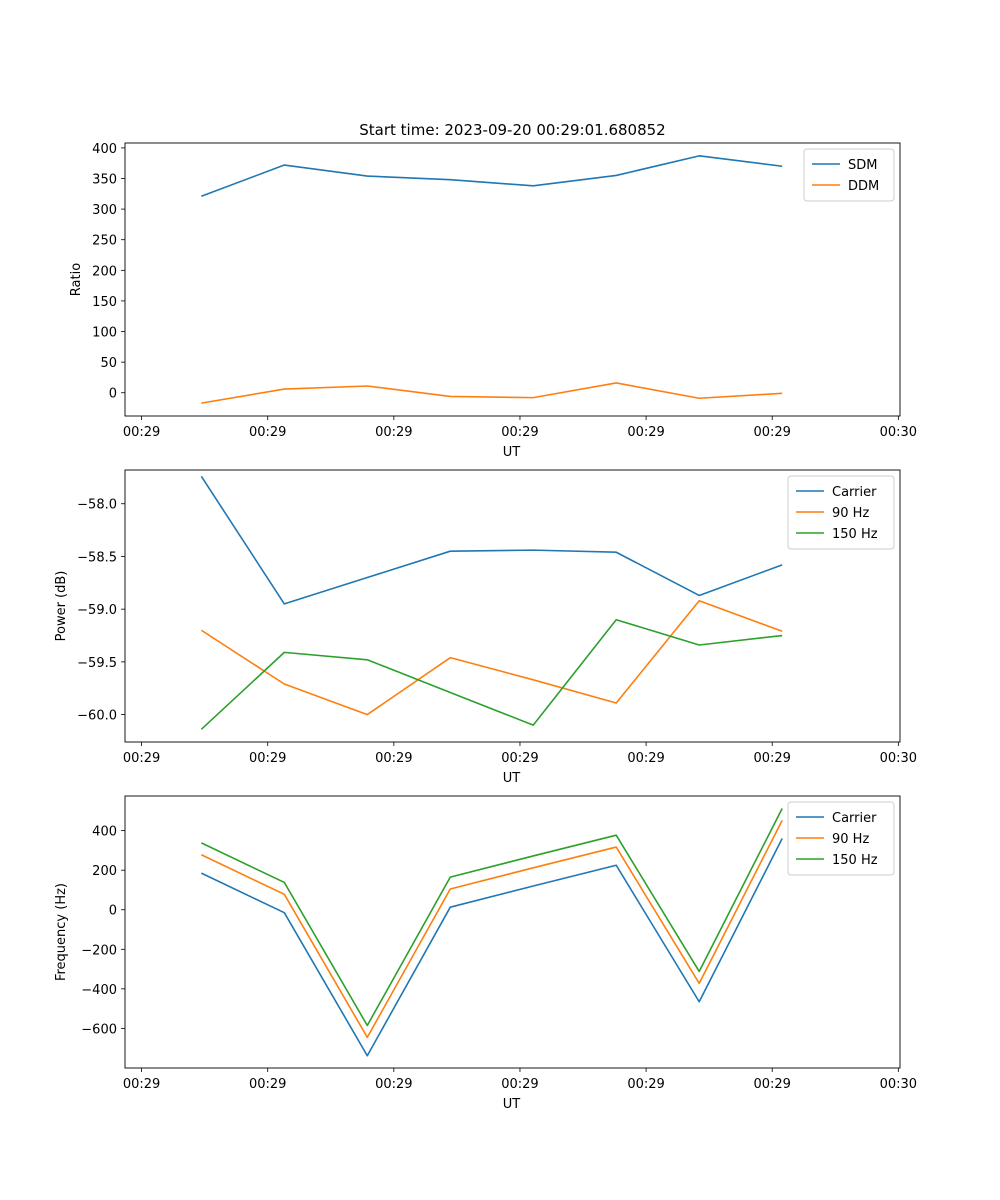 The image size is (1000, 1200). What do you see at coordinates (99, 950) in the screenshot?
I see `y-tick-label: −200` at bounding box center [99, 950].